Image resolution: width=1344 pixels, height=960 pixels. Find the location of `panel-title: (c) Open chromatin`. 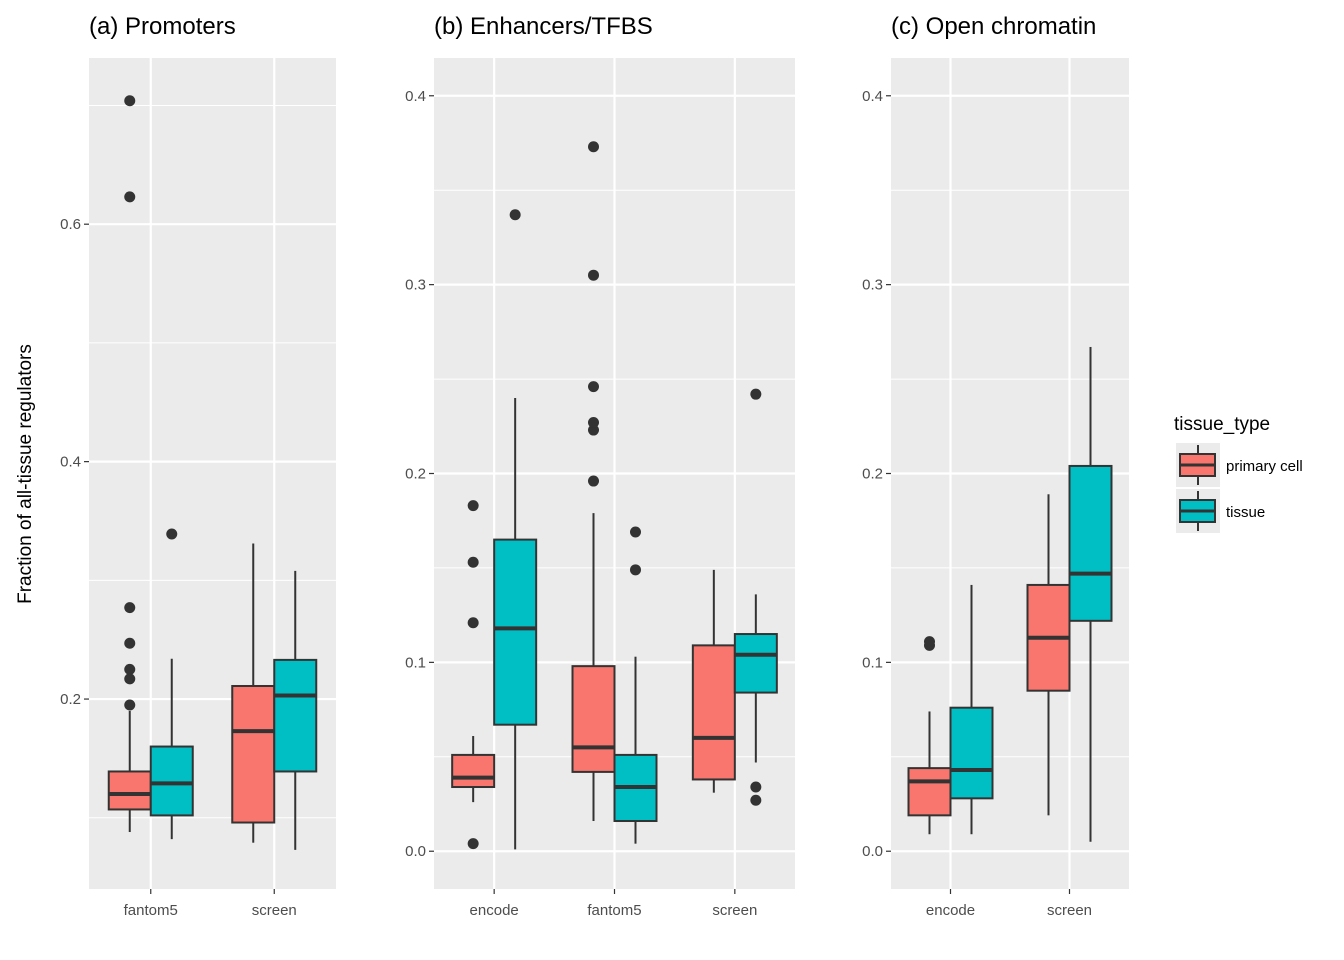

panel-title: (c) Open chromatin is located at coordinates (993, 26).